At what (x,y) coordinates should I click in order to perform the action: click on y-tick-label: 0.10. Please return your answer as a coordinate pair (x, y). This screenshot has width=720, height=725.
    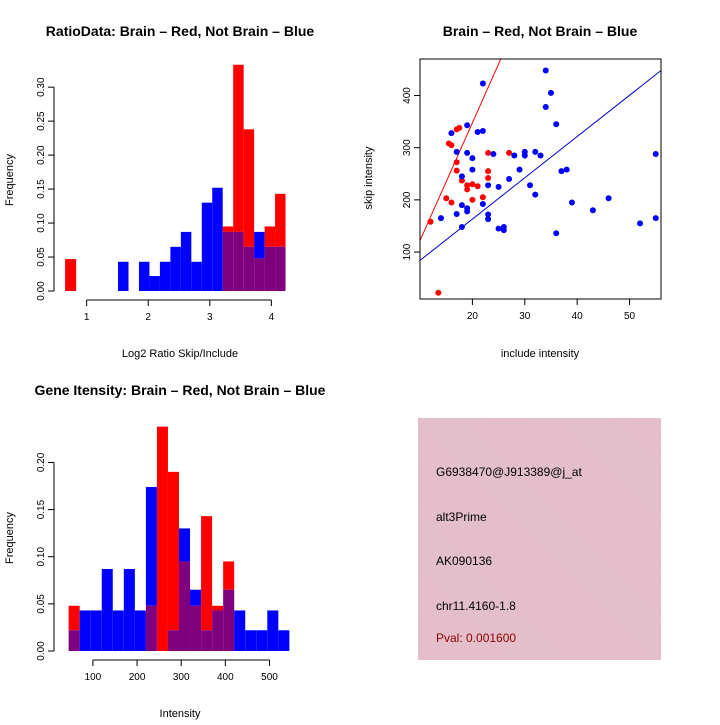
    Looking at the image, I should click on (41, 557).